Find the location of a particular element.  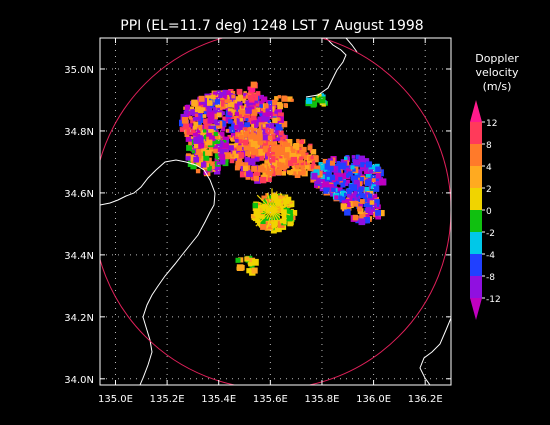

colorbar-title-line2: velocity is located at coordinates (497, 72).